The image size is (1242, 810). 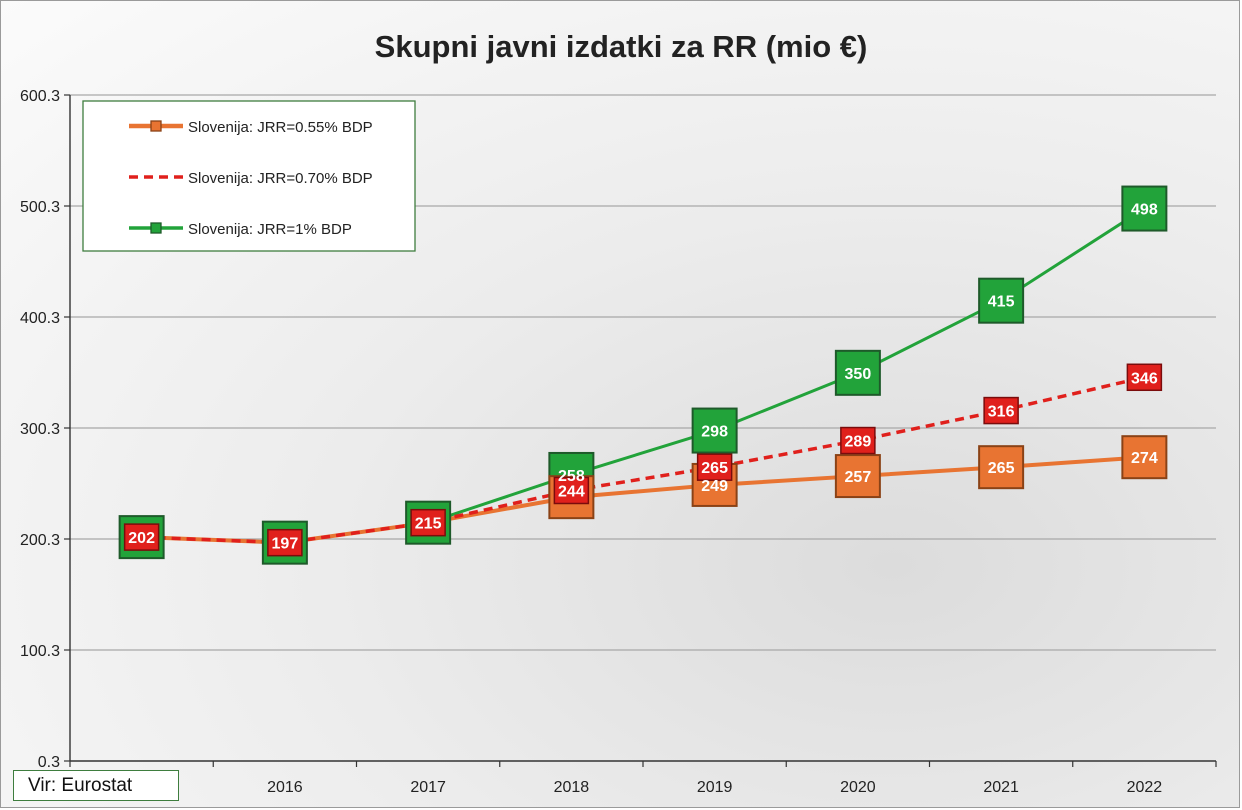 I want to click on y-tick-label: 300.3, so click(x=40, y=429).